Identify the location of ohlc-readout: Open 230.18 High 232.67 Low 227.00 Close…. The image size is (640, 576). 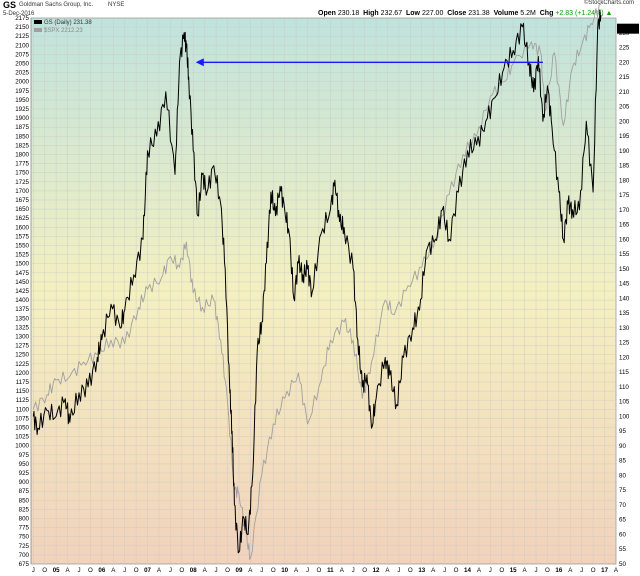
(465, 13).